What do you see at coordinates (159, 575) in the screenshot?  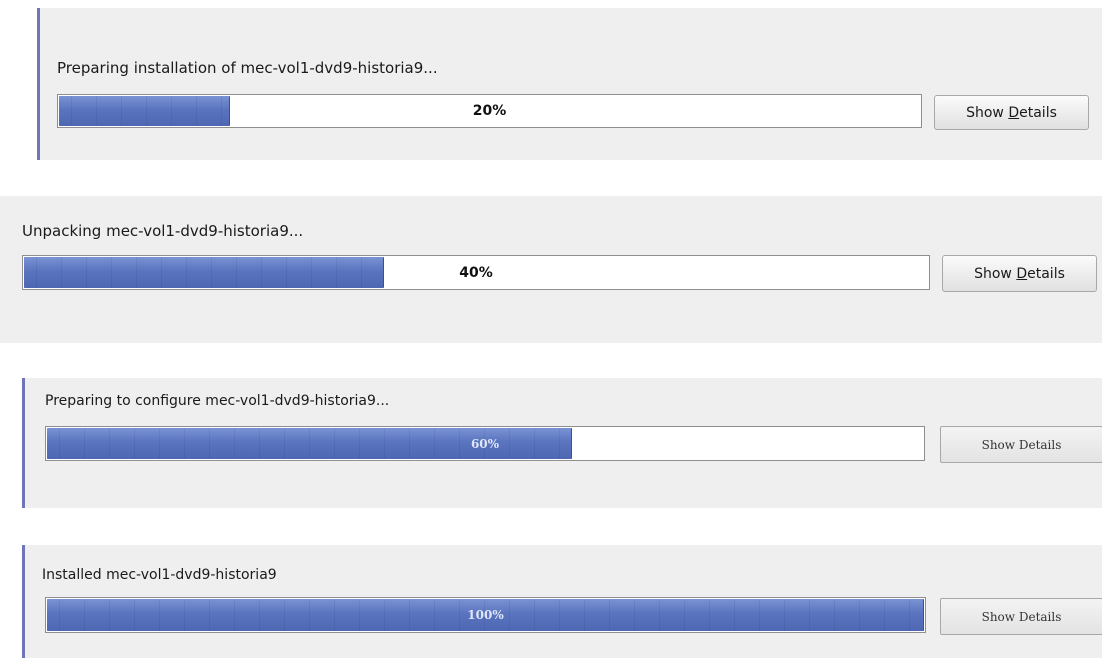 I see `status-text: Installed mec-vol1-dvd9-historia9` at bounding box center [159, 575].